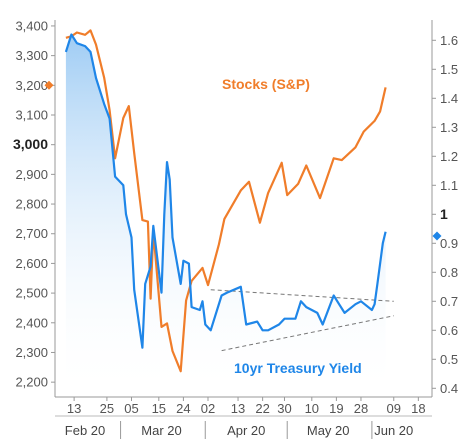  Describe the element at coordinates (262, 408) in the screenshot. I see `x-tick-label: 22` at that location.